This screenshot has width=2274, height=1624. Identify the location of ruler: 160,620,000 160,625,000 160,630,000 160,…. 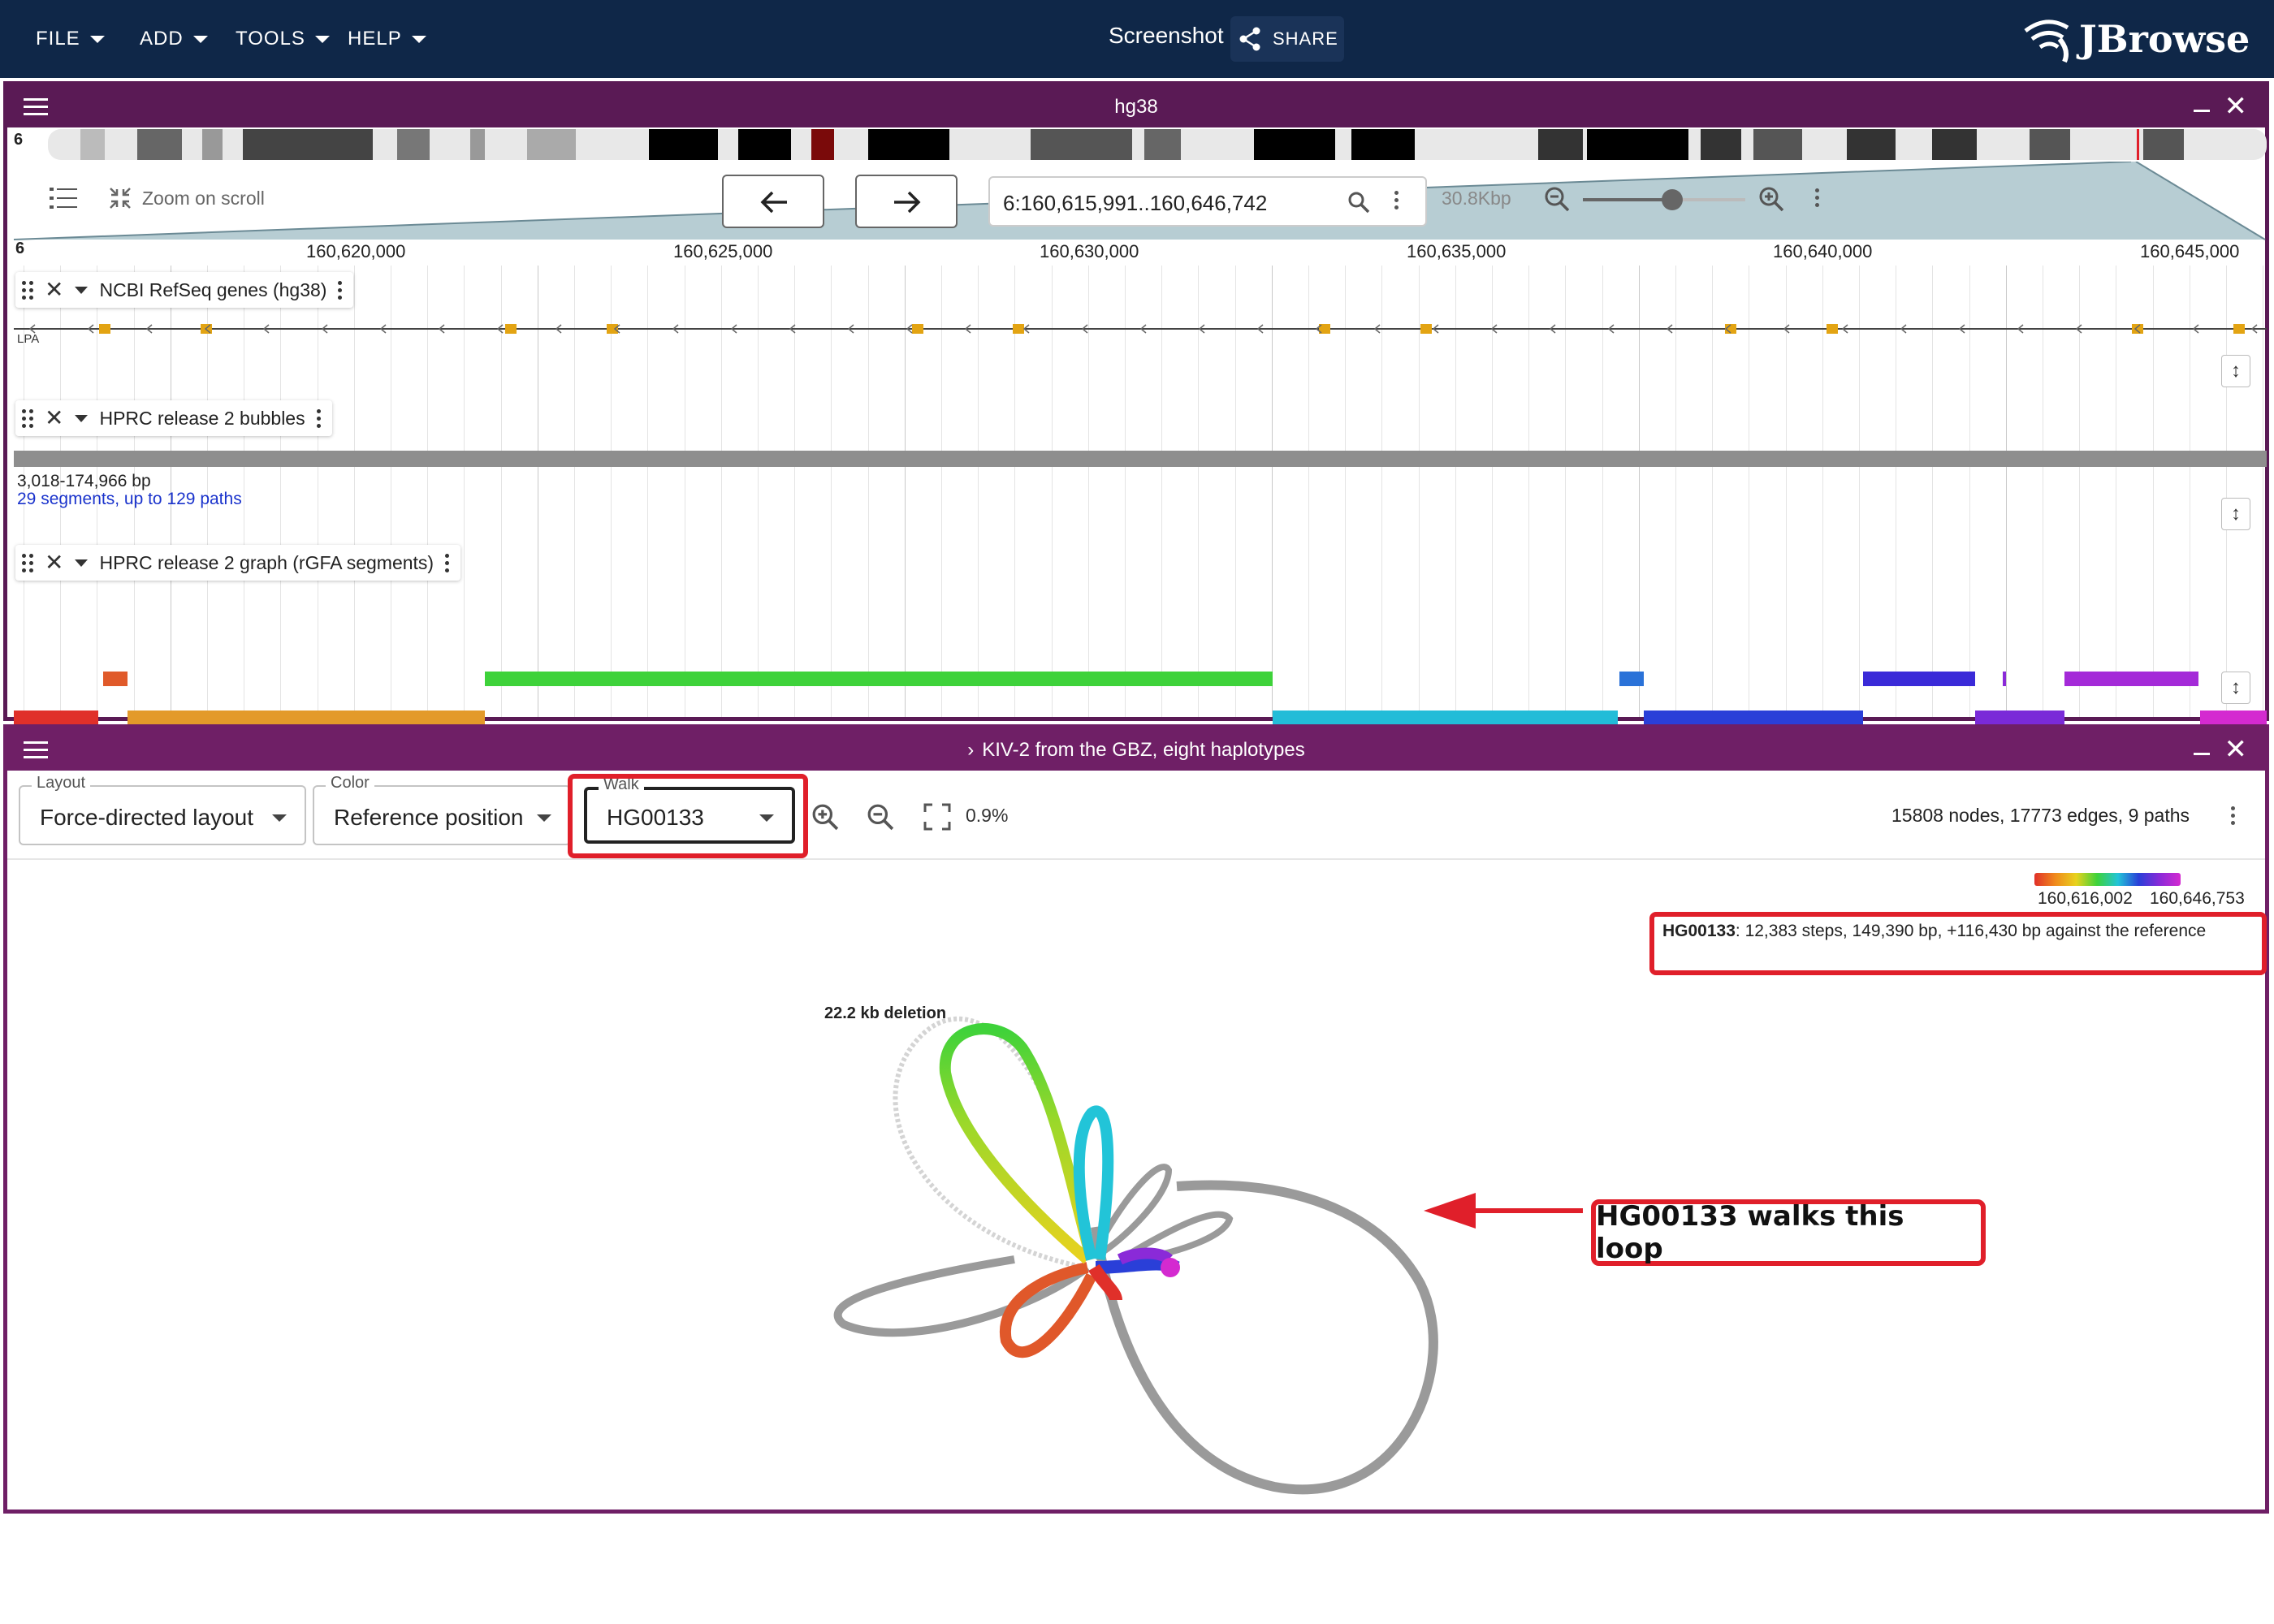
(1136, 252).